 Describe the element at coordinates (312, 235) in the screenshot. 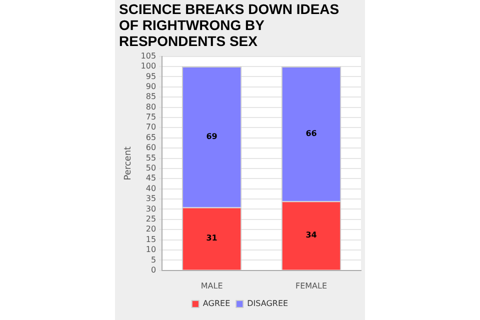

I see `data-label: 34` at that location.